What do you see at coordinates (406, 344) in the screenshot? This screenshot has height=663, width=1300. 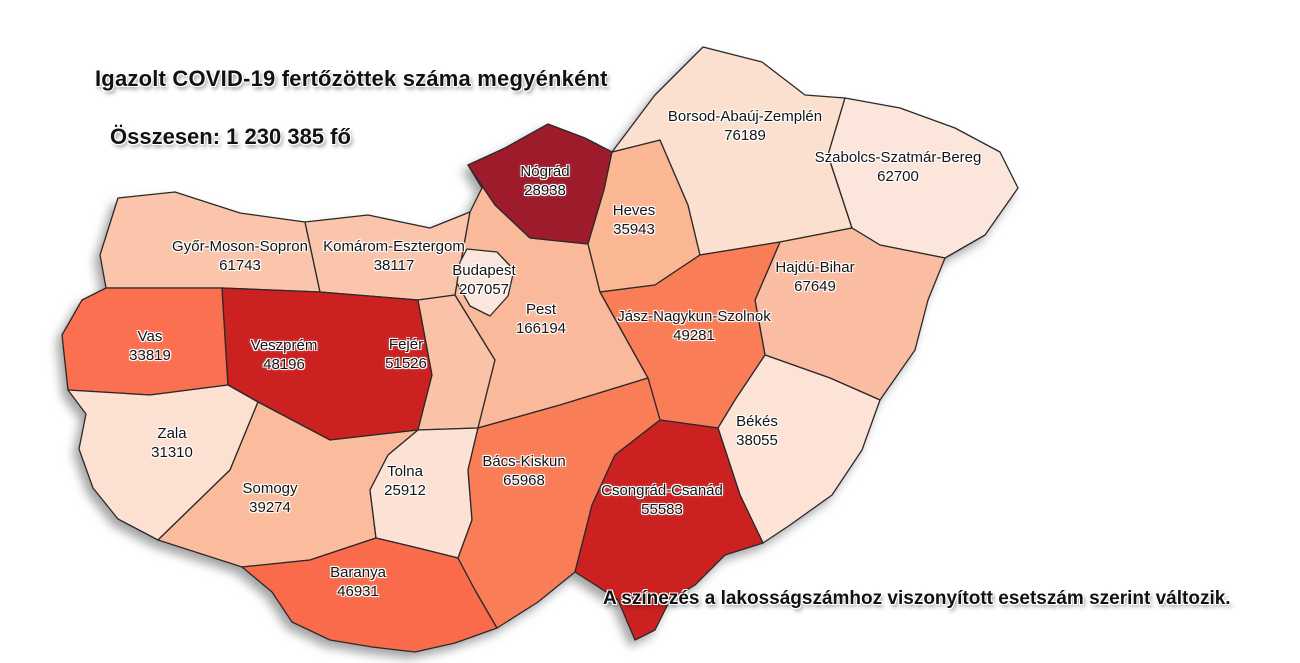 I see `county-name: Fejér` at bounding box center [406, 344].